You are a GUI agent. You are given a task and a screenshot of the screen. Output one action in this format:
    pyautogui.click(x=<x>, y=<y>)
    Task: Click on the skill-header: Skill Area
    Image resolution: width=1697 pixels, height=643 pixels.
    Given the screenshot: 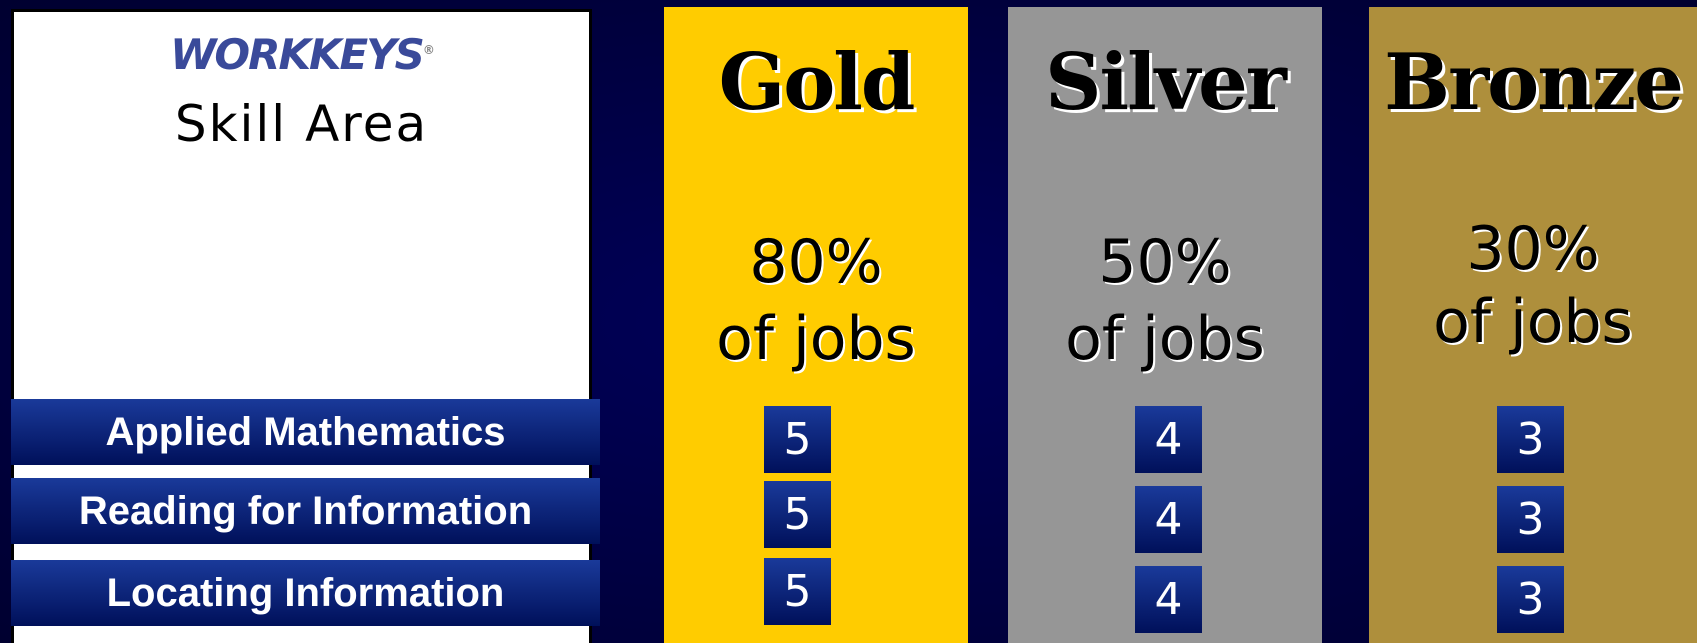 What is the action you would take?
    pyautogui.click(x=301, y=124)
    